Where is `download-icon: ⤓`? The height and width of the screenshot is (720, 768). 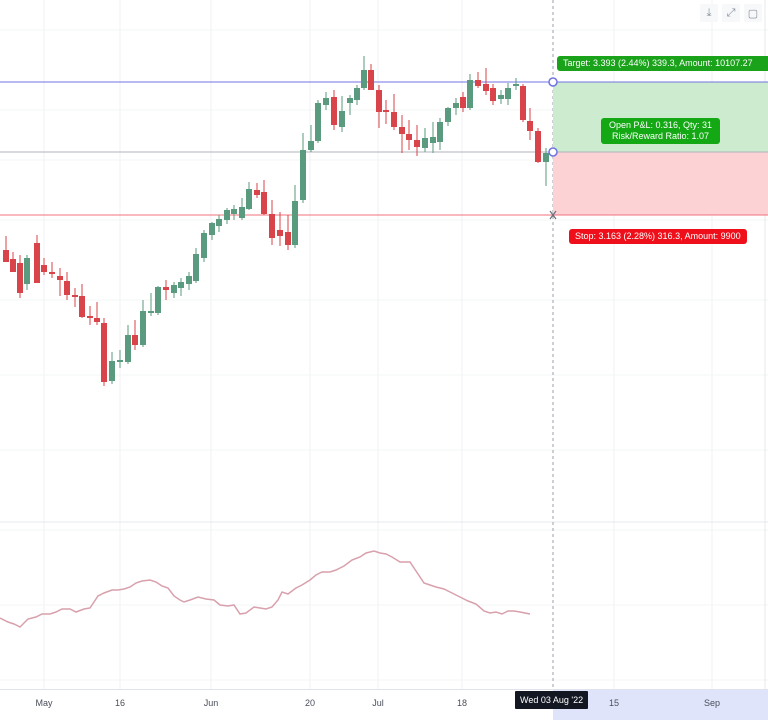 download-icon: ⤓ is located at coordinates (709, 13).